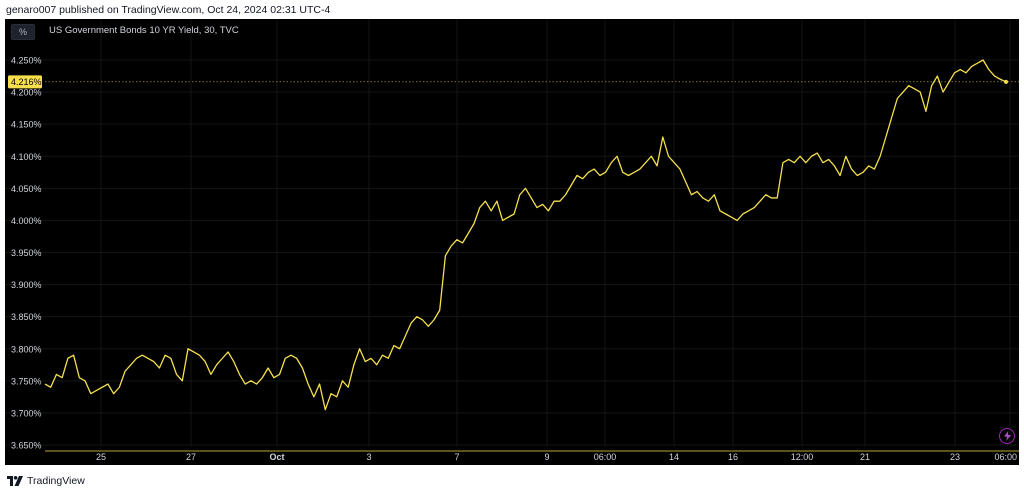 Image resolution: width=1024 pixels, height=492 pixels. What do you see at coordinates (26, 317) in the screenshot?
I see `y-tick-label: 3.850%` at bounding box center [26, 317].